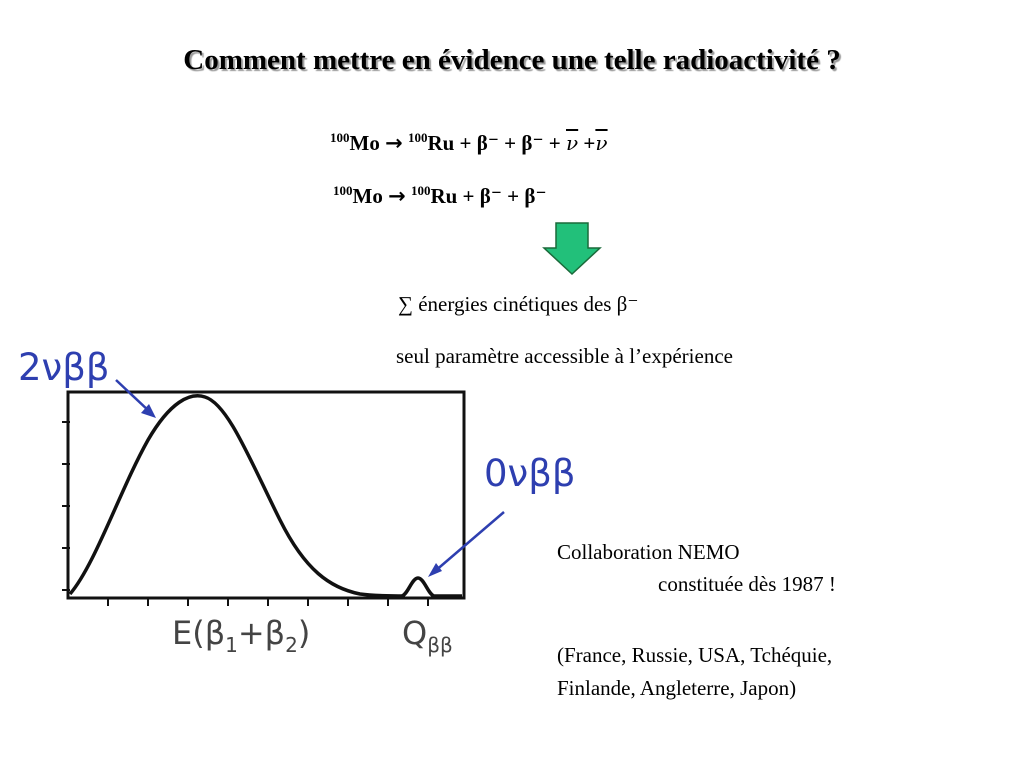 This screenshot has height=768, width=1024. What do you see at coordinates (695, 655) in the screenshot?
I see `collaboration-countries-line1: (France, Russie, USA, Tchéquie,` at bounding box center [695, 655].